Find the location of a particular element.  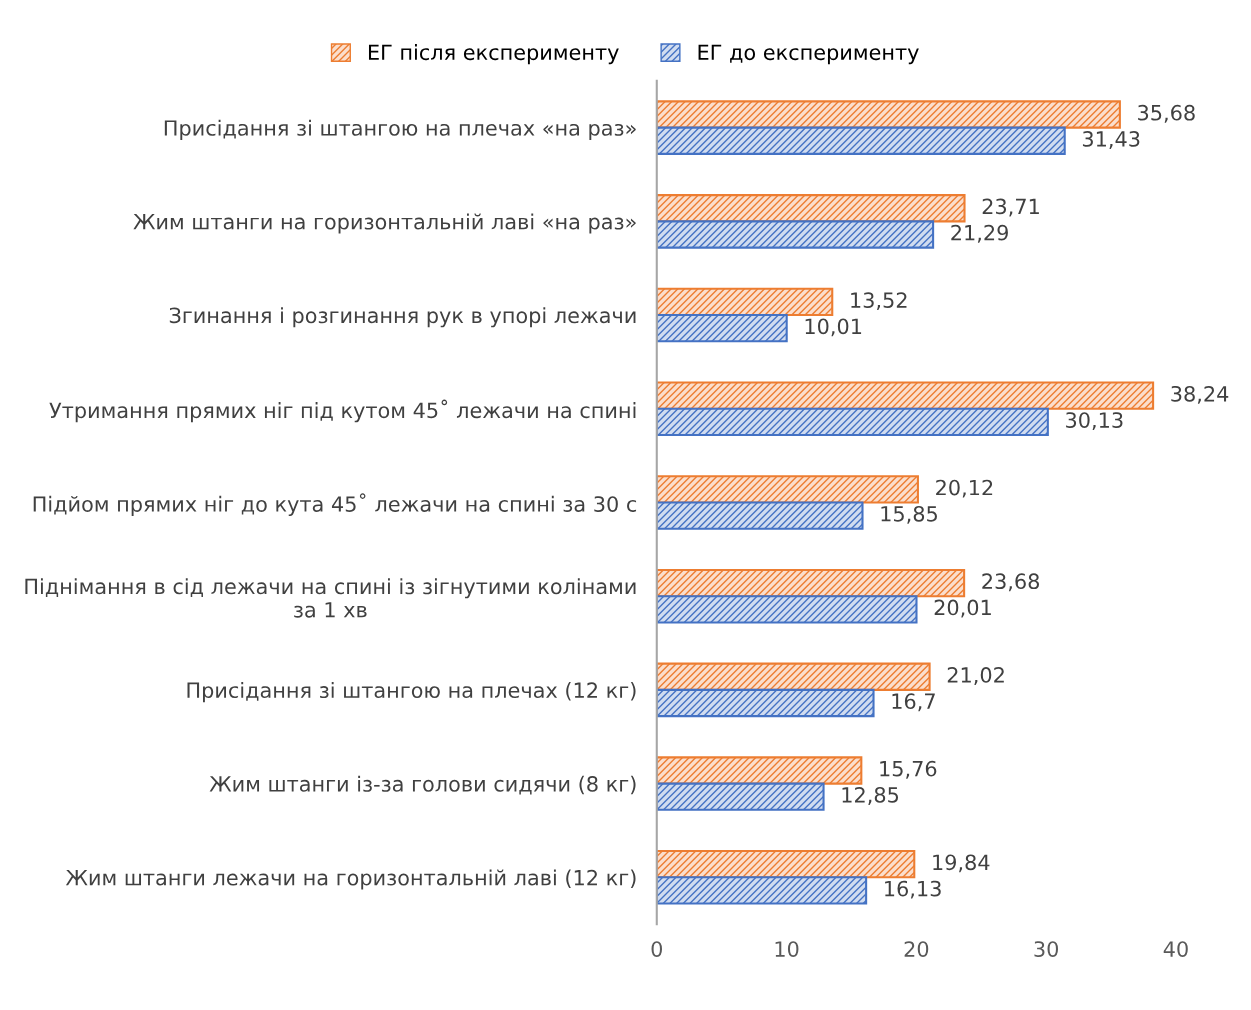

data-label: 30,13 is located at coordinates (1094, 421).